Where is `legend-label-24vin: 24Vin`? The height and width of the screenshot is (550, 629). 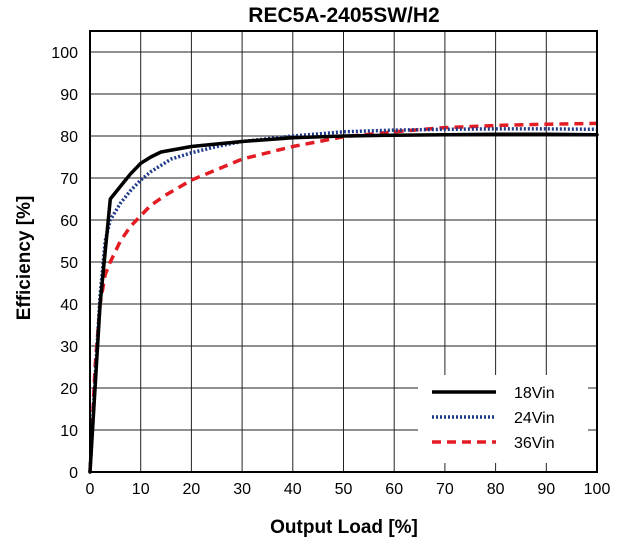 legend-label-24vin: 24Vin is located at coordinates (534, 418).